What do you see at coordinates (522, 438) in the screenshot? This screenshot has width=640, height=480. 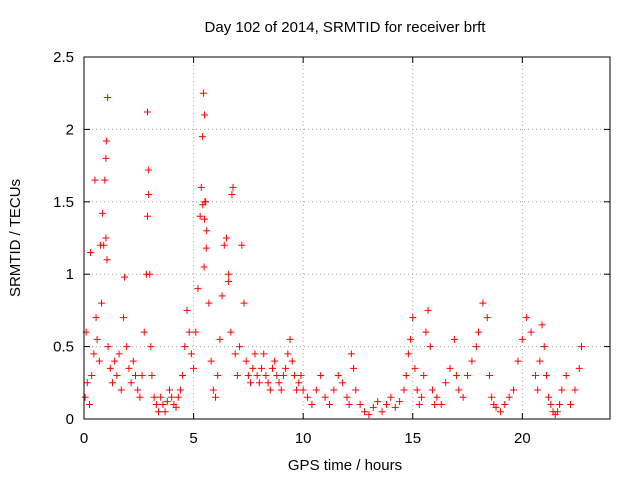 I see `x-tick-label: 20` at bounding box center [522, 438].